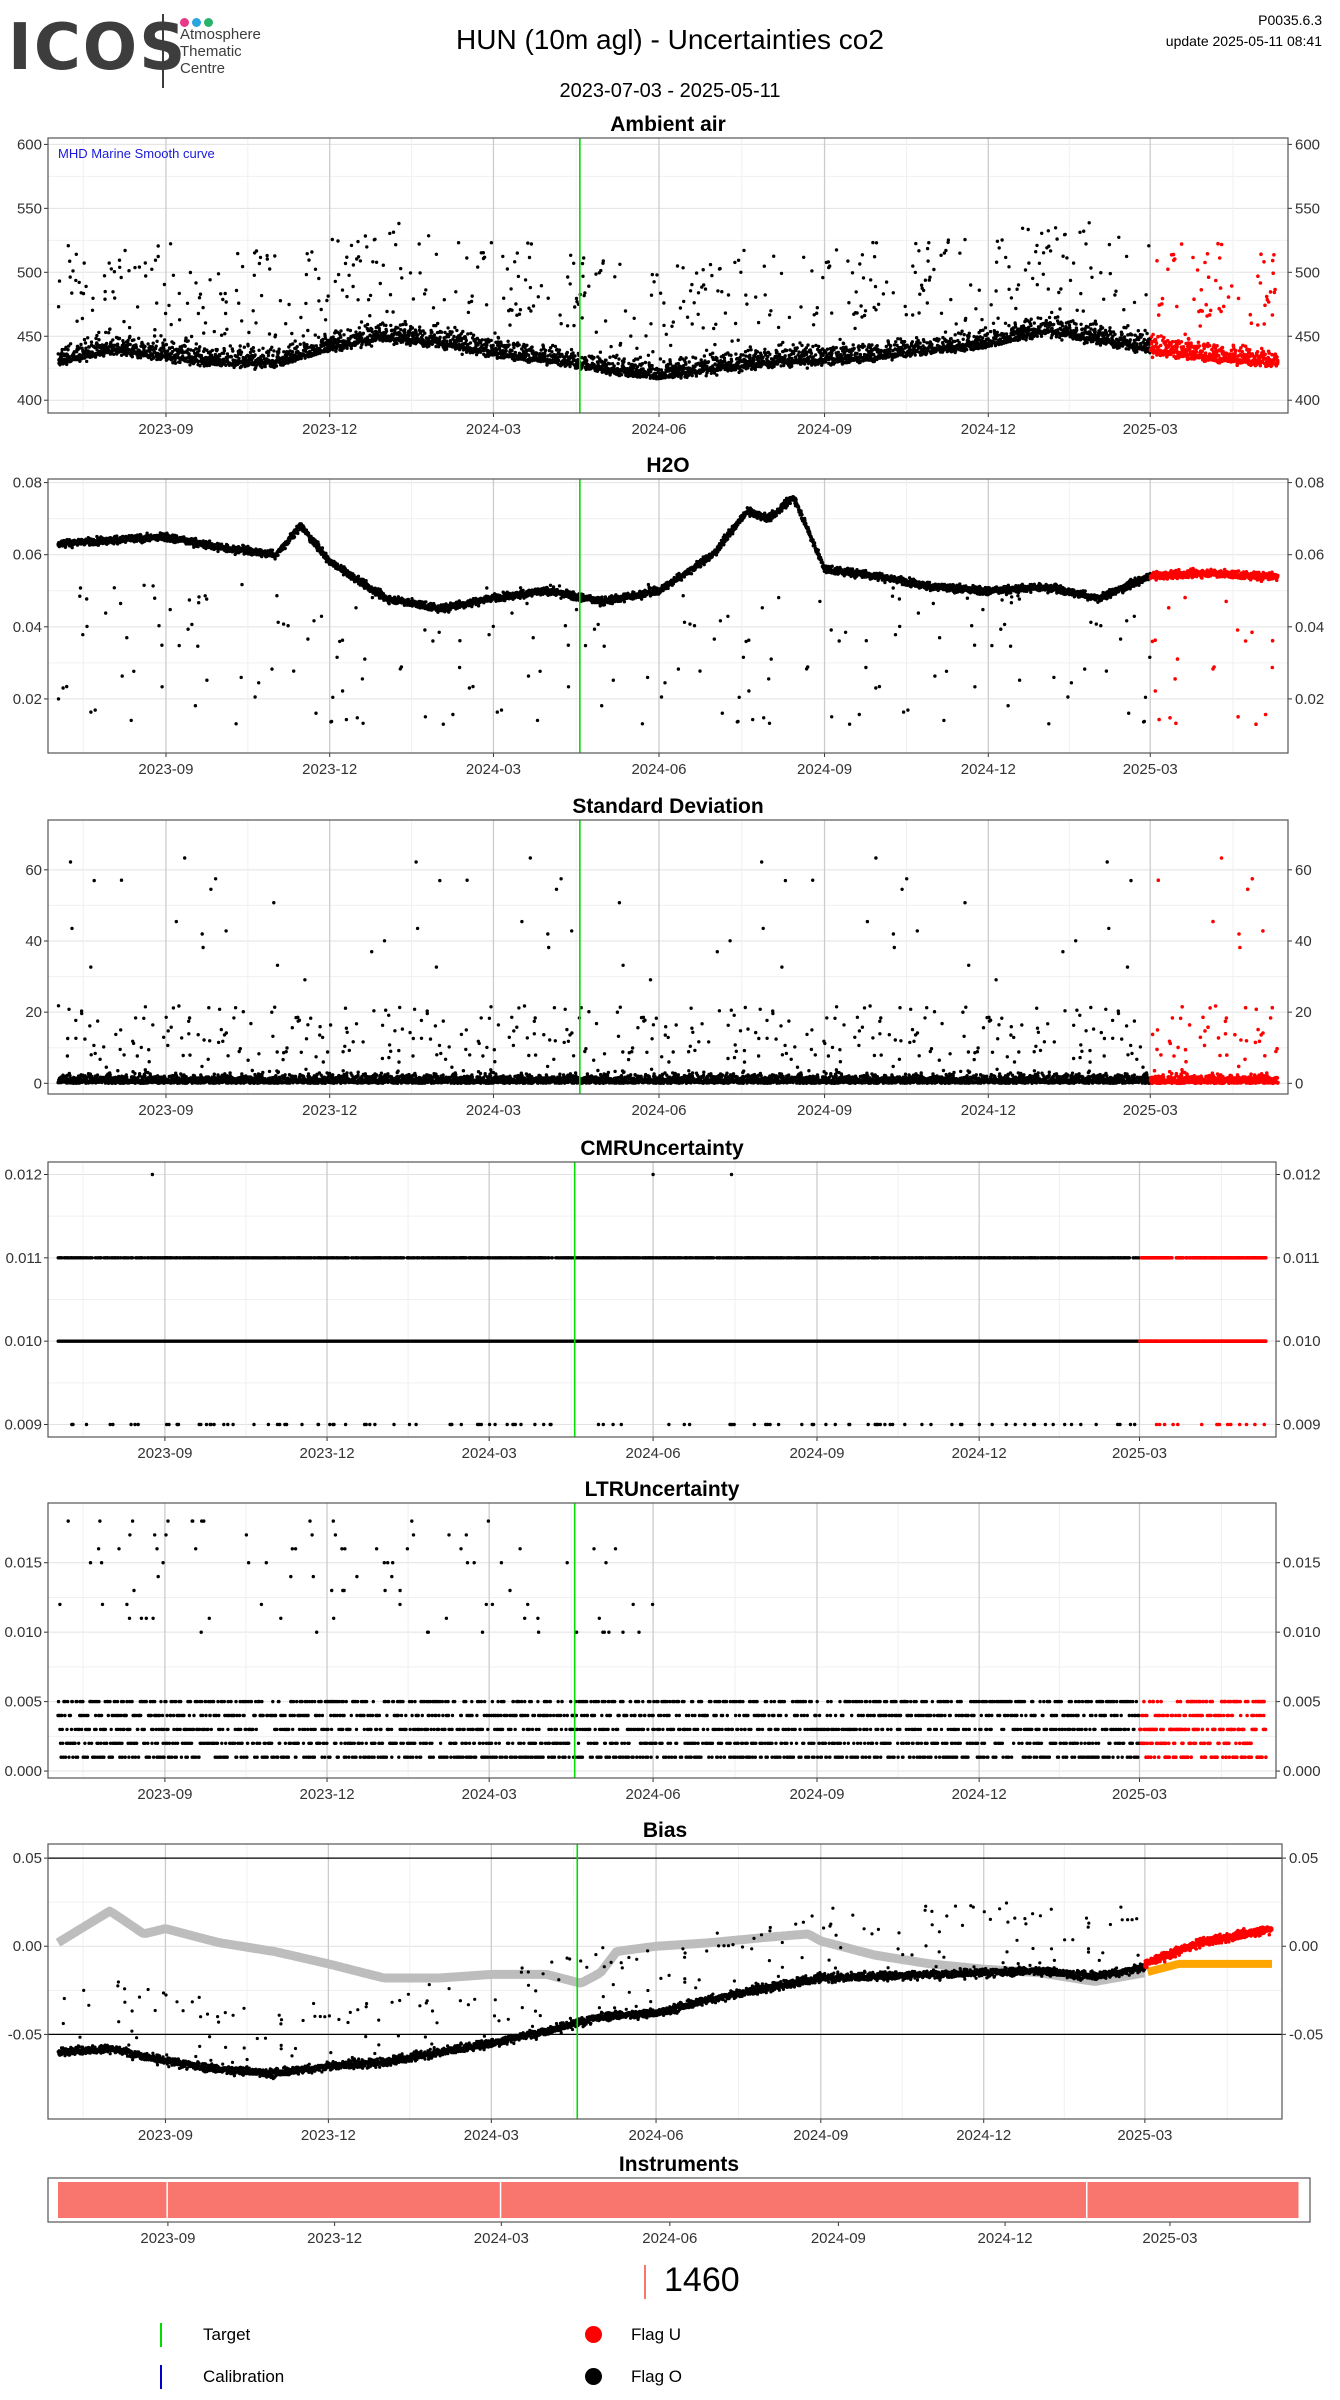 This screenshot has height=2400, width=1340. What do you see at coordinates (1302, 1563) in the screenshot?
I see `y-tick-label-right: 0.015` at bounding box center [1302, 1563].